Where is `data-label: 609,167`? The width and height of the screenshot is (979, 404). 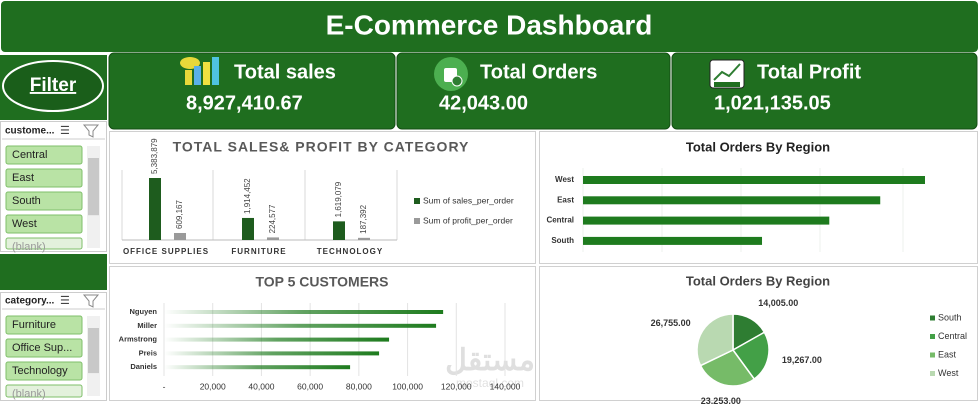 data-label: 609,167 is located at coordinates (179, 214).